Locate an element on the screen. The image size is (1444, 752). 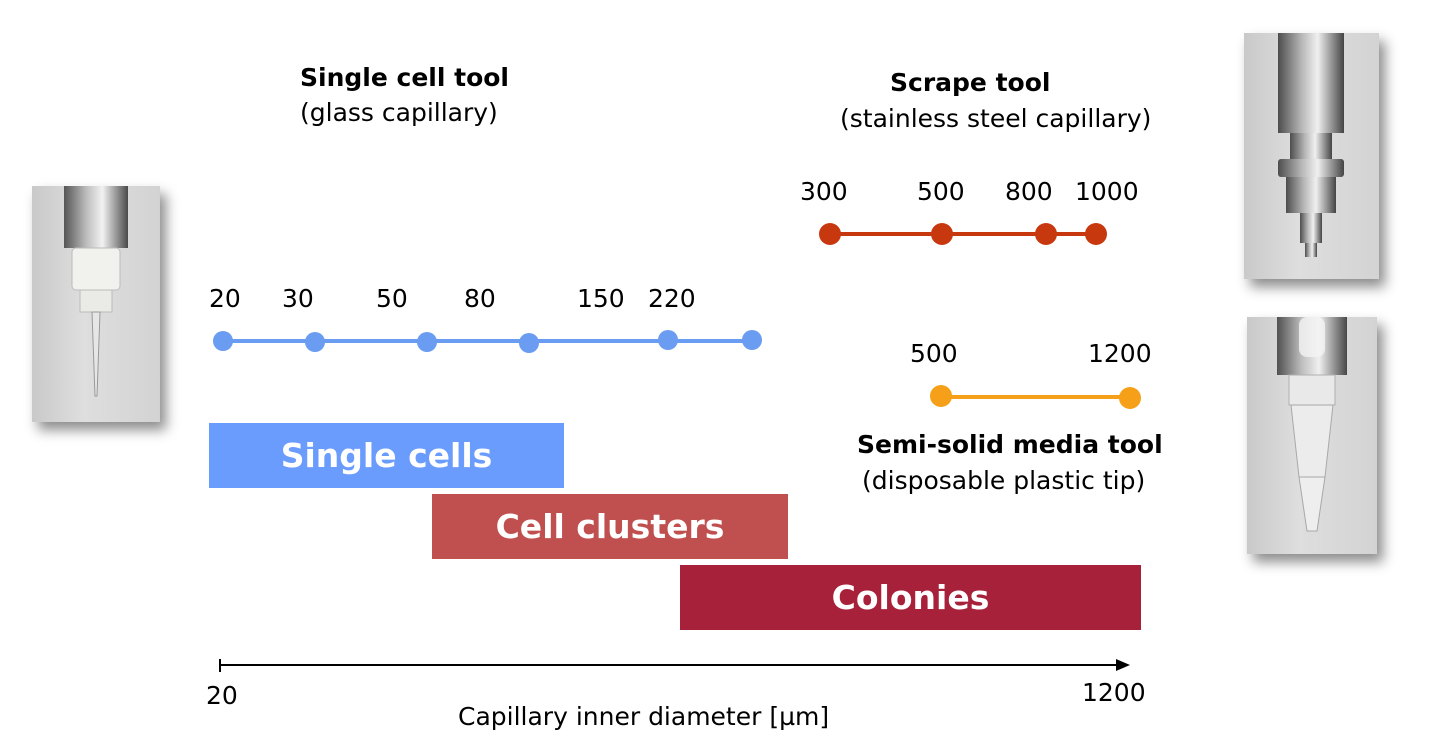
scrape-tool-subtitle: (stainless steel capillary) is located at coordinates (996, 118).